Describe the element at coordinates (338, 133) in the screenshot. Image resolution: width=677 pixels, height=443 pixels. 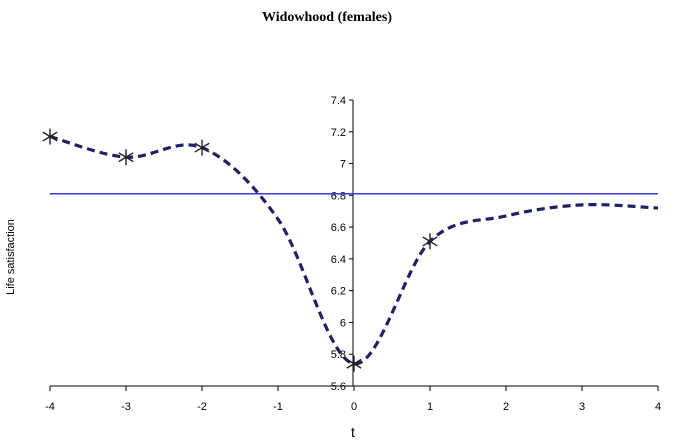
I see `y-tick-label: 7.2` at that location.